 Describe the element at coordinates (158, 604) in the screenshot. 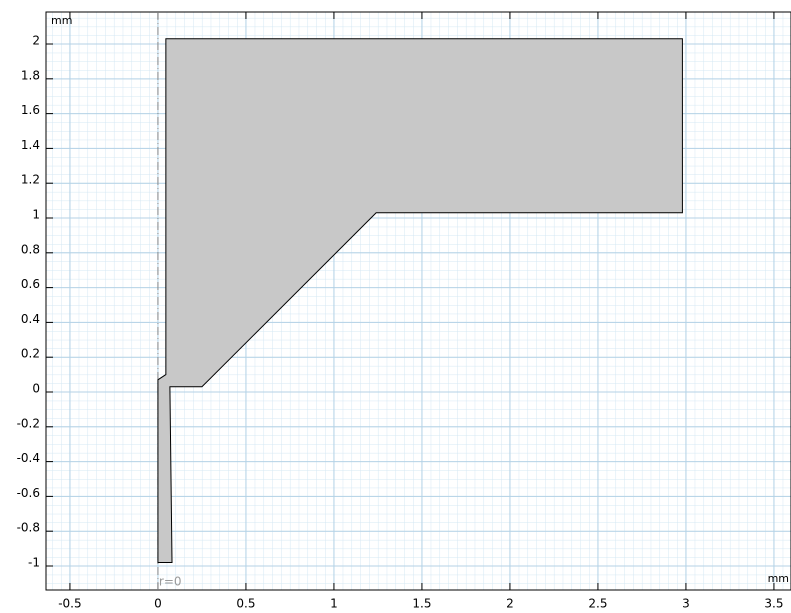

I see `x-tick-label: 0` at that location.